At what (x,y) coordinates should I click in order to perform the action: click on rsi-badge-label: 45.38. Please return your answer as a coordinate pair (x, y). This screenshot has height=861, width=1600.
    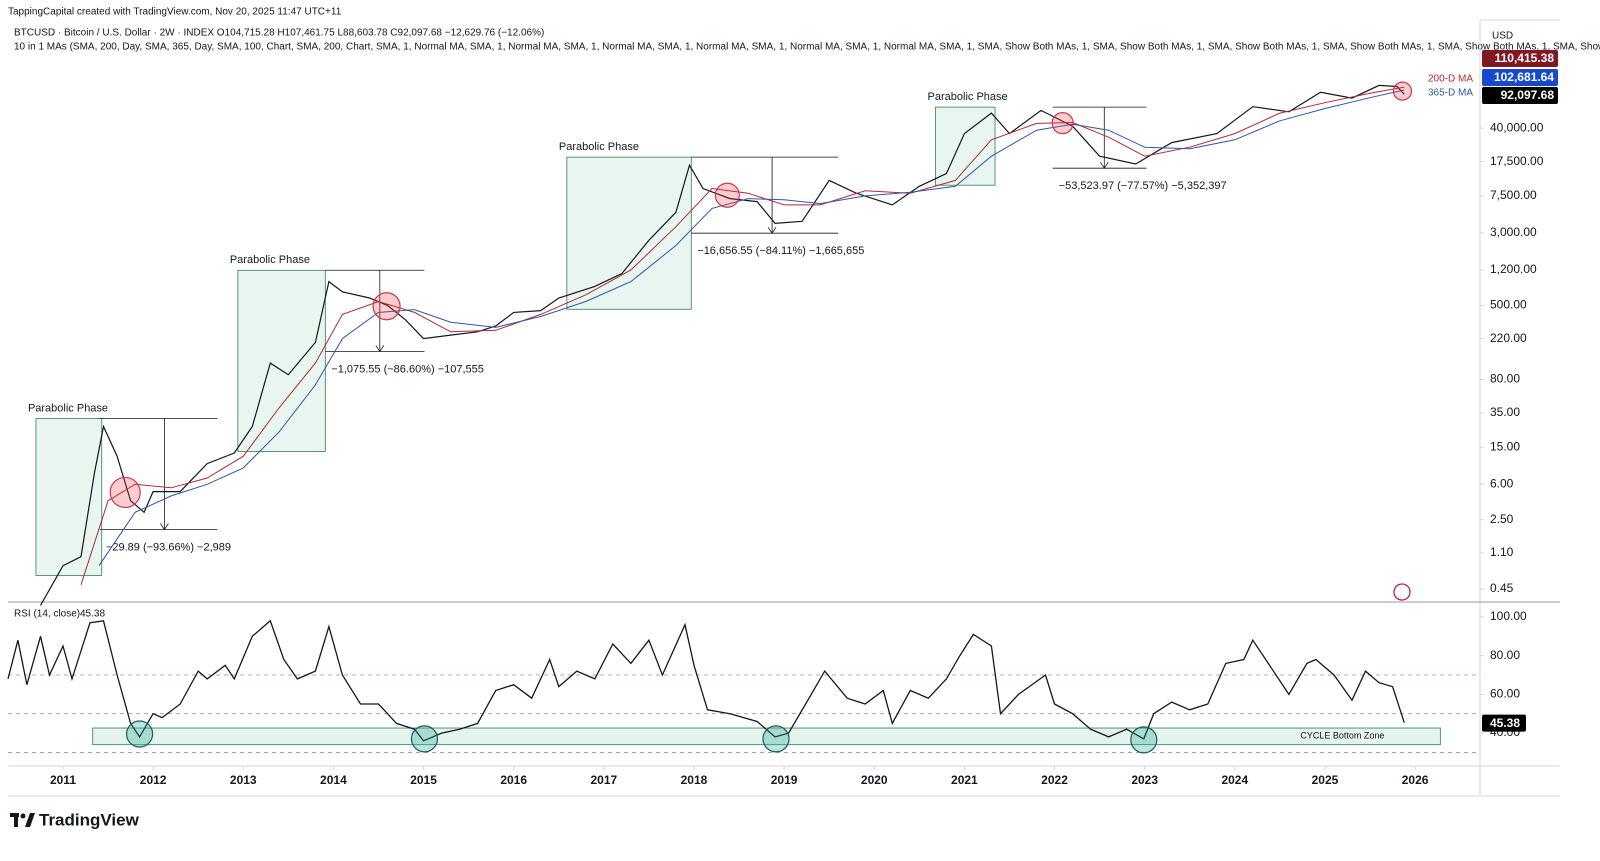
    Looking at the image, I should click on (1505, 723).